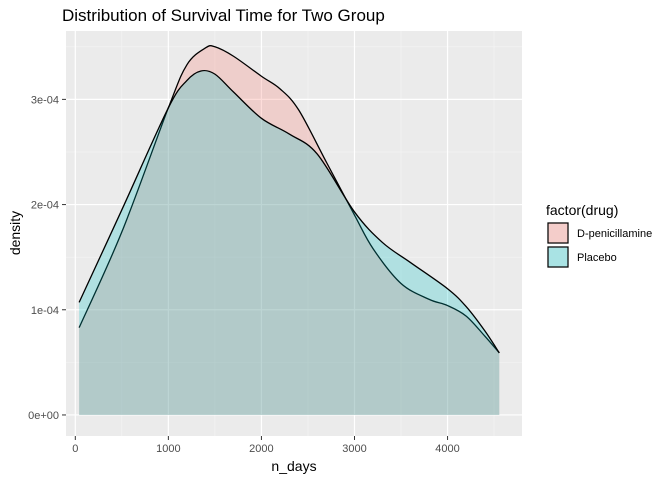  Describe the element at coordinates (45, 100) in the screenshot. I see `y-tick-label: 3e-04` at that location.